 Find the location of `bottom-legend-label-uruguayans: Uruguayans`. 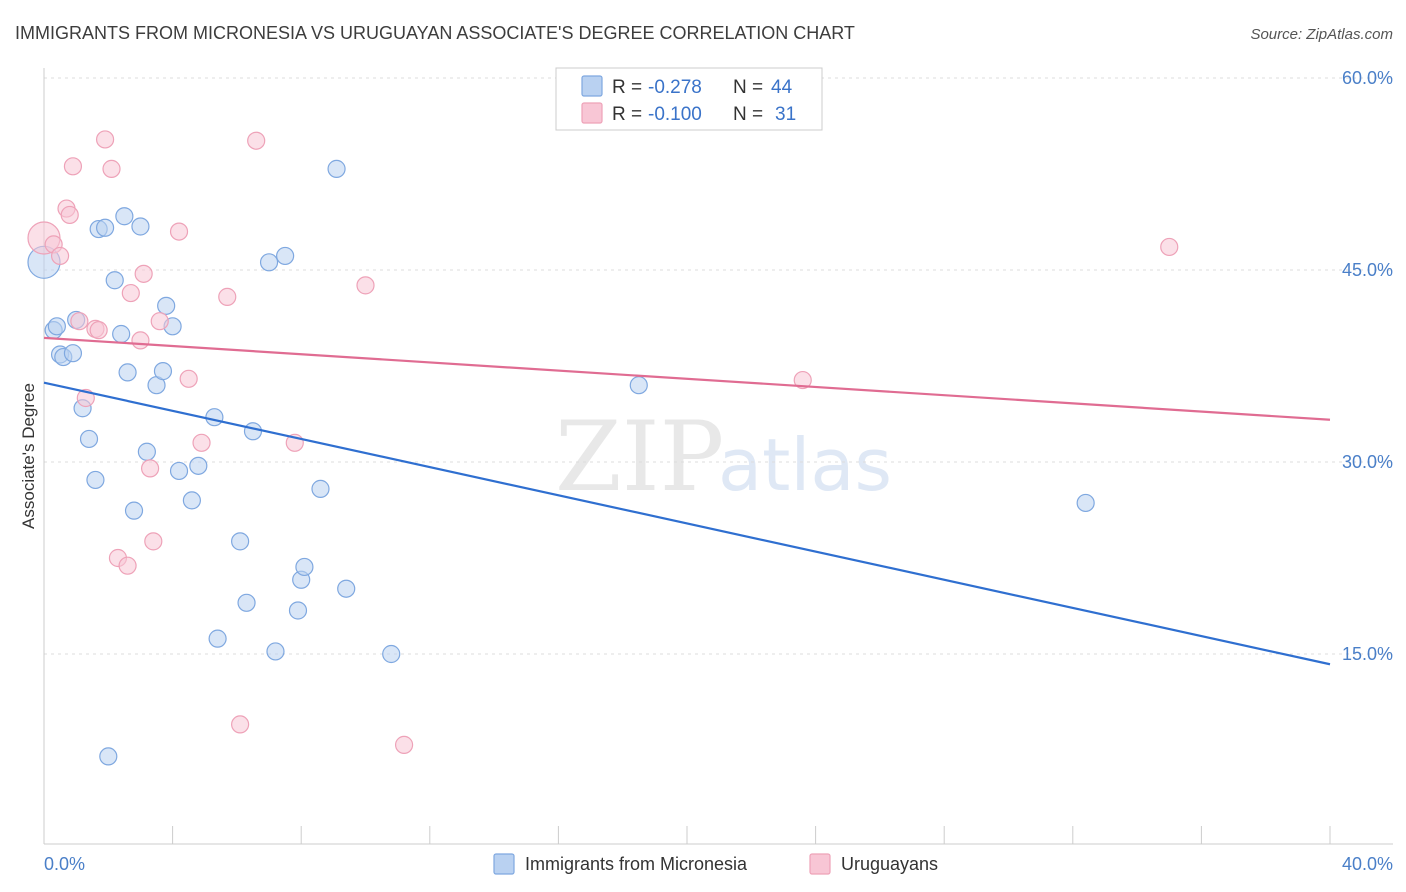

bottom-legend-label-uruguayans: Uruguayans is located at coordinates (889, 864).